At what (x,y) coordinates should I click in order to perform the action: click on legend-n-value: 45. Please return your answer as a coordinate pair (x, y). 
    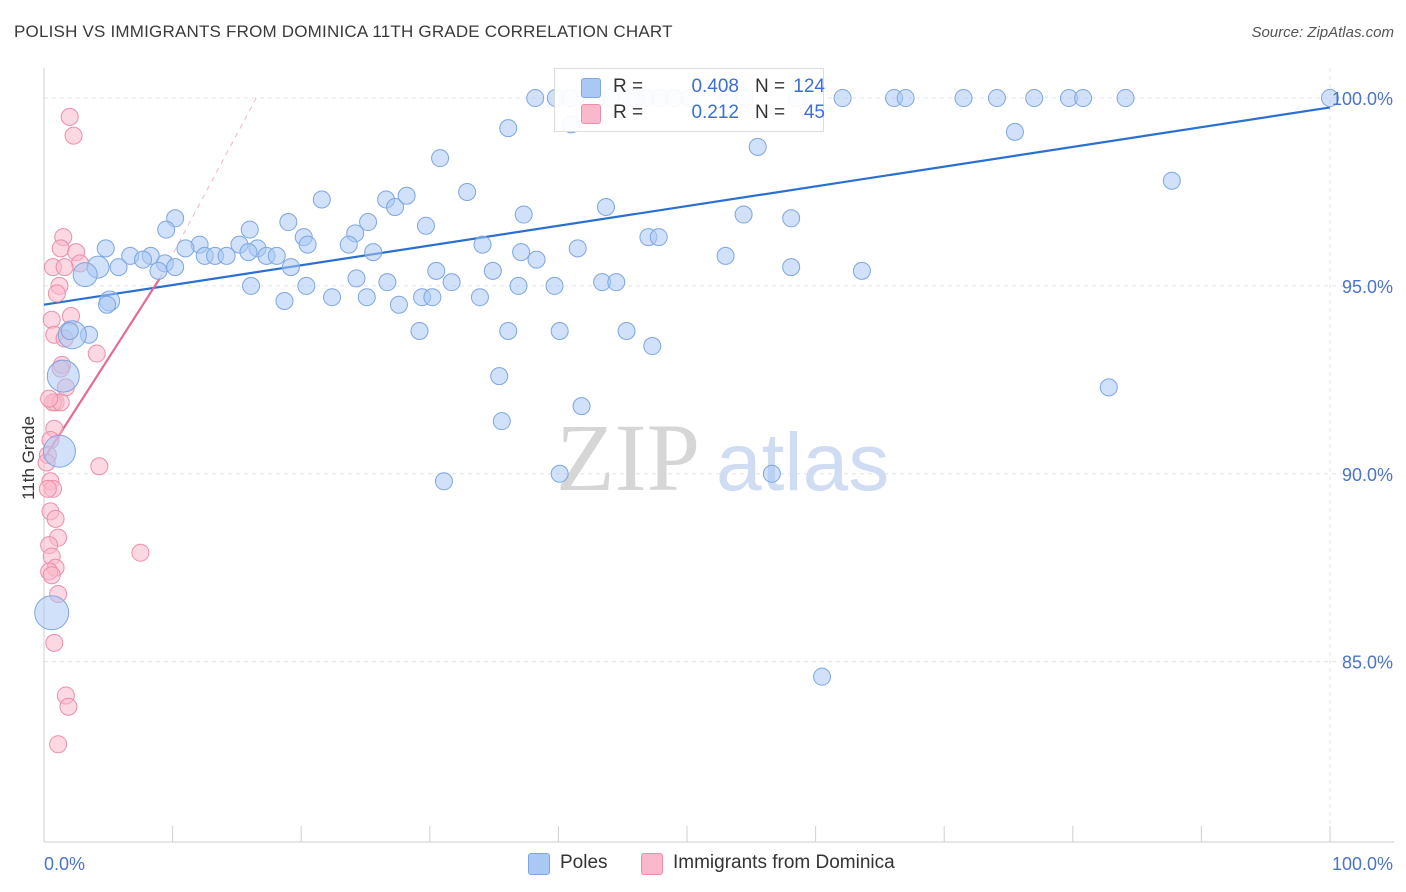
    Looking at the image, I should click on (814, 112).